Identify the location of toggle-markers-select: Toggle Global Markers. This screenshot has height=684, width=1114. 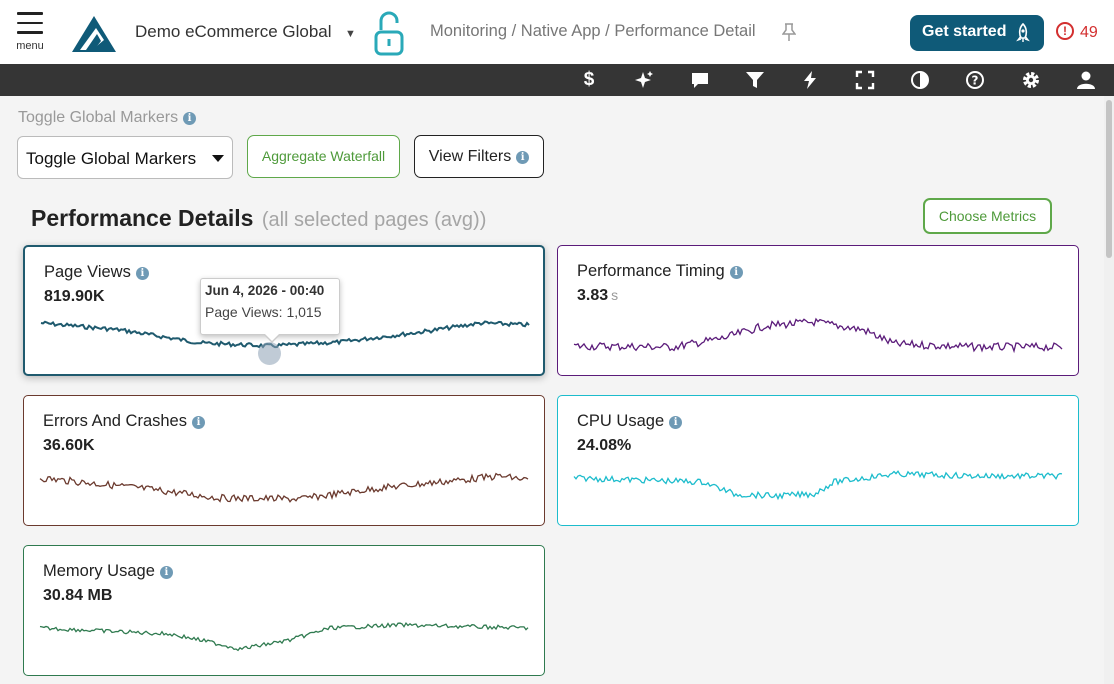
(125, 157).